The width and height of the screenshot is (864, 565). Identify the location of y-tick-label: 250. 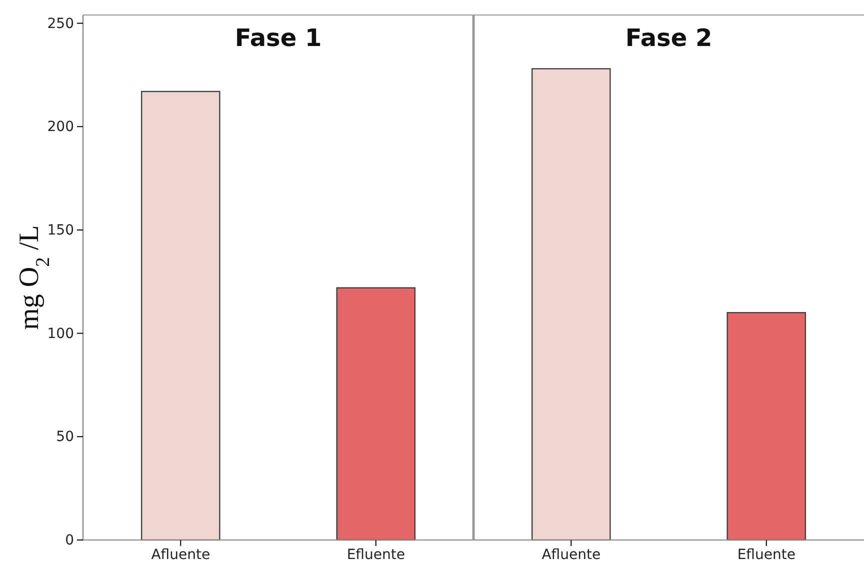
(60, 24).